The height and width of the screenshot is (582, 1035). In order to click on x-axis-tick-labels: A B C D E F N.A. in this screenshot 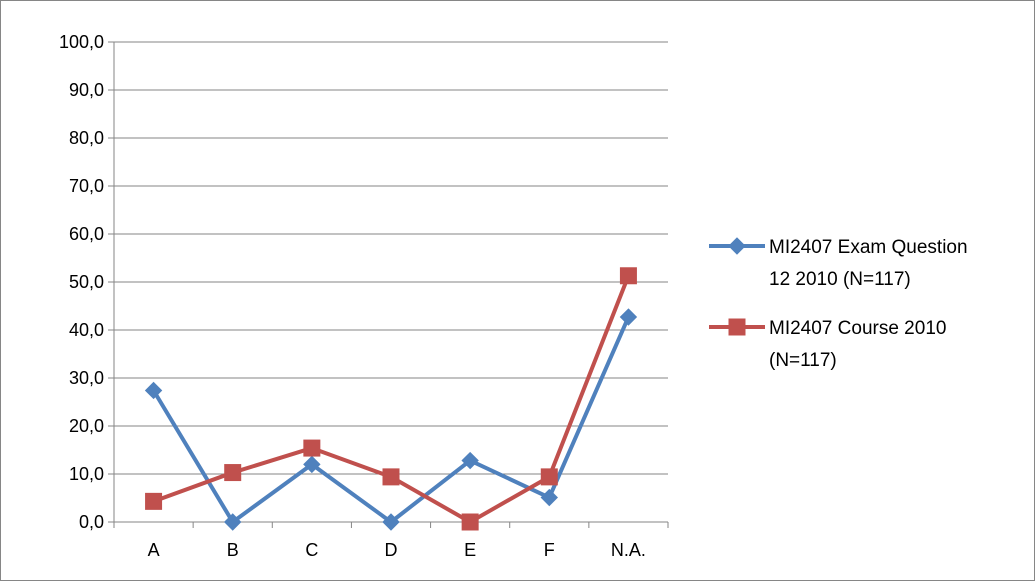, I will do `click(397, 550)`.